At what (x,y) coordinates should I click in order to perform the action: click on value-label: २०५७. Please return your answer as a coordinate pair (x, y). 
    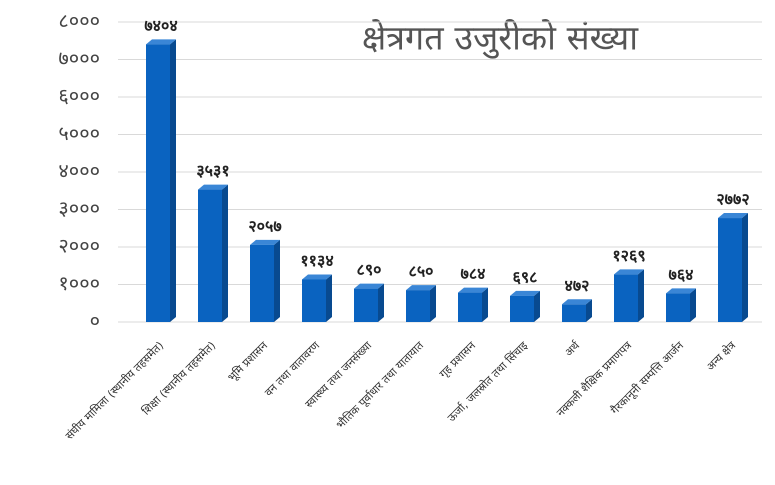
    Looking at the image, I should click on (264, 225).